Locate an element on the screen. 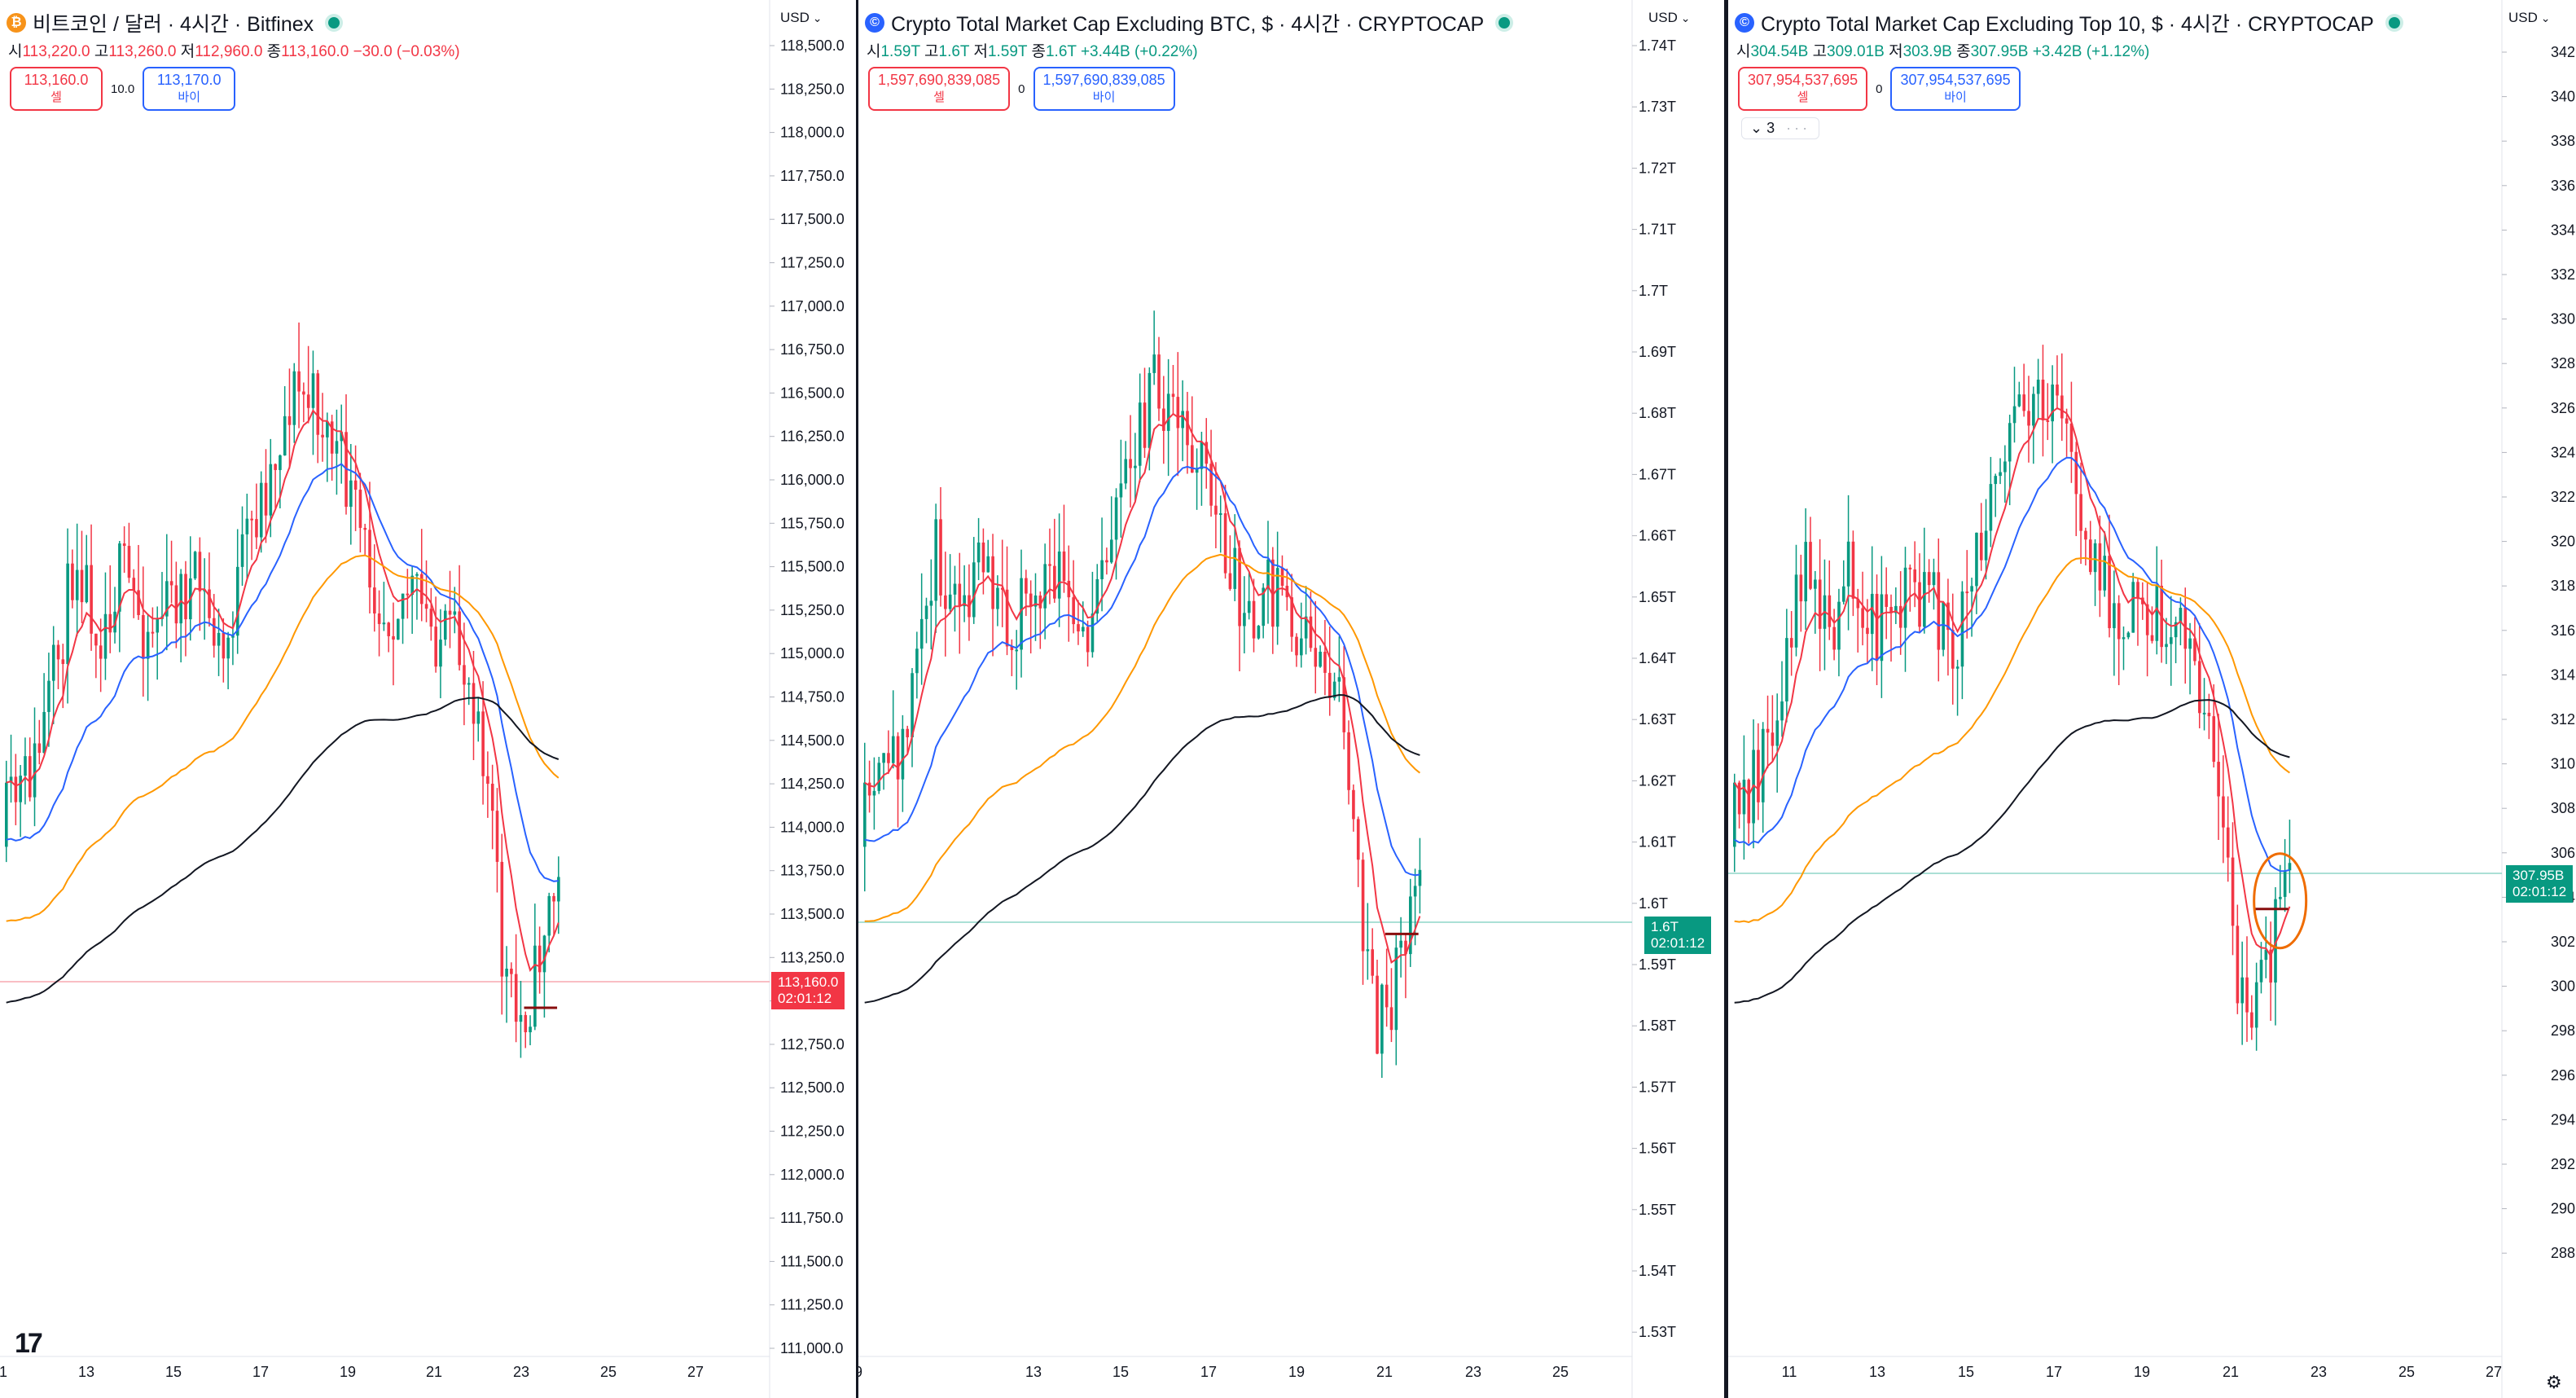  tradingview-logo: 17 is located at coordinates (29, 1343).